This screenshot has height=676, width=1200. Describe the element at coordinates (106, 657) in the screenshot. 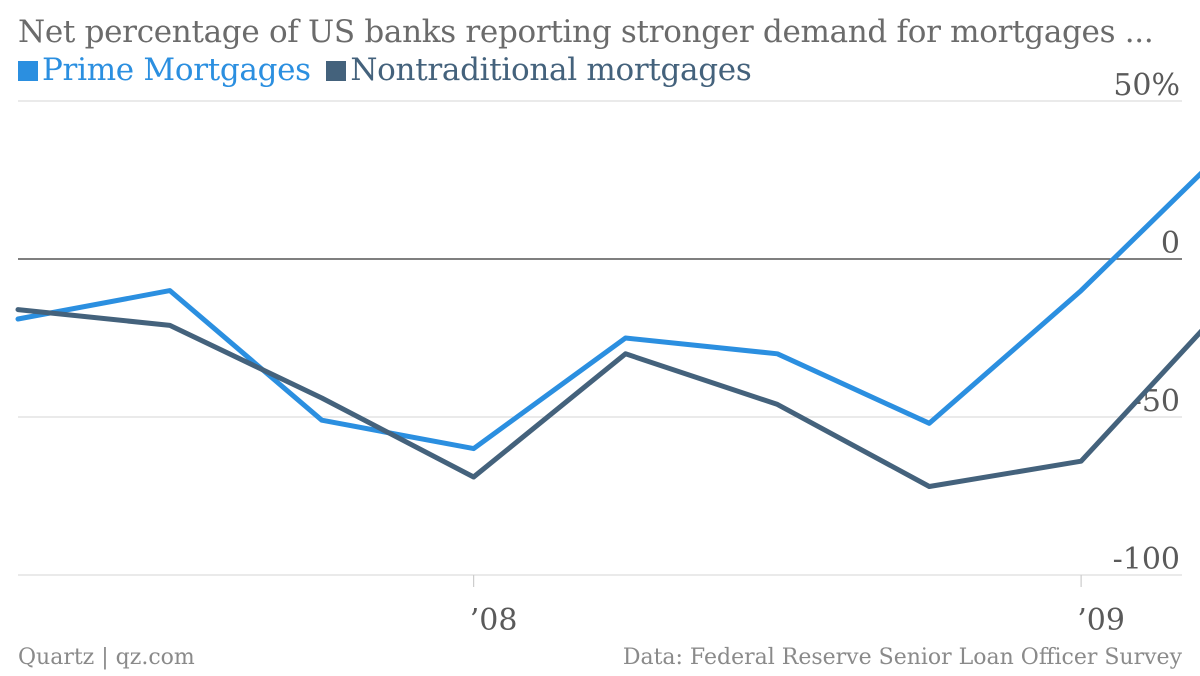

I see `source-credit: Quartz | qz.com` at that location.